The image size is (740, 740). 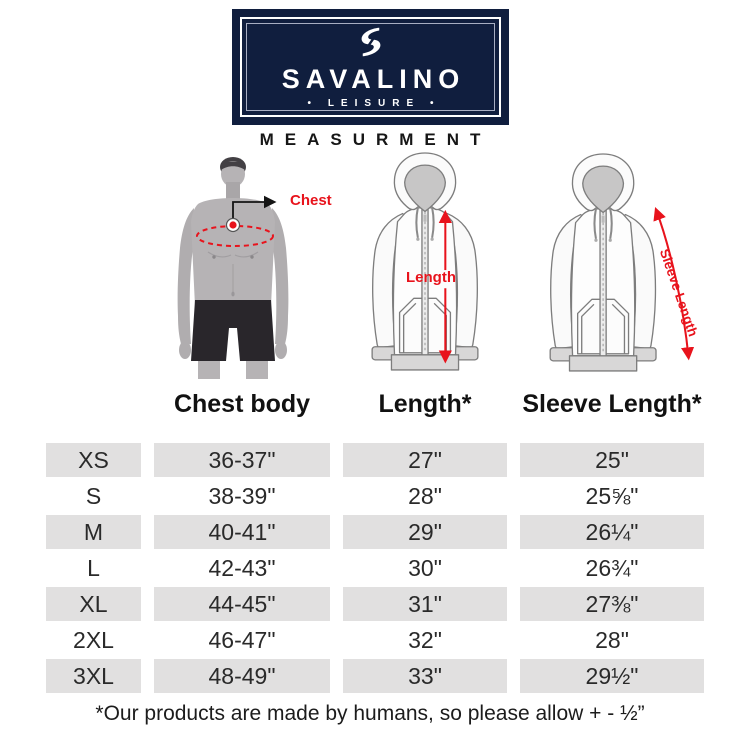 What do you see at coordinates (425, 460) in the screenshot?
I see `length-cell: 27"` at bounding box center [425, 460].